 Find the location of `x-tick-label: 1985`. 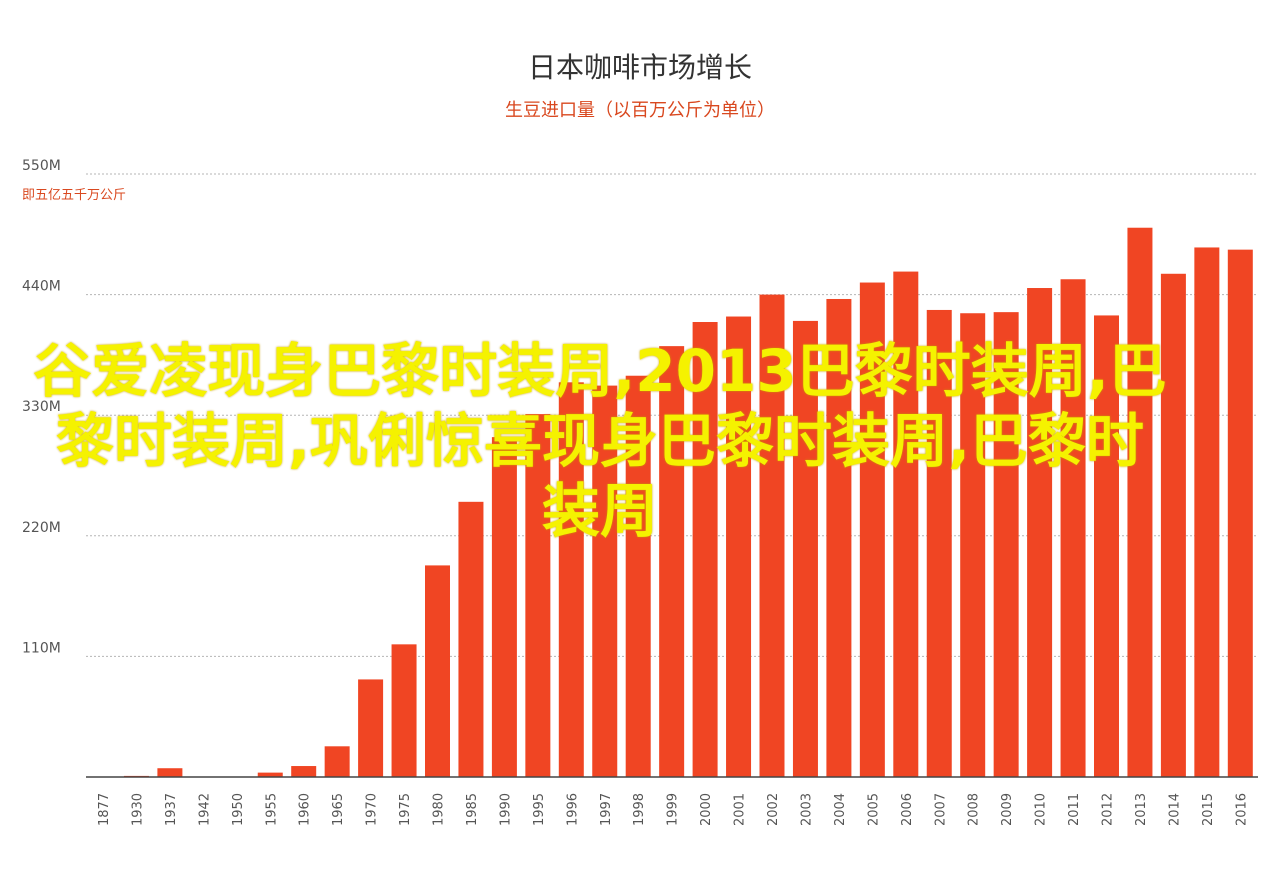

x-tick-label: 1985 is located at coordinates (472, 809).